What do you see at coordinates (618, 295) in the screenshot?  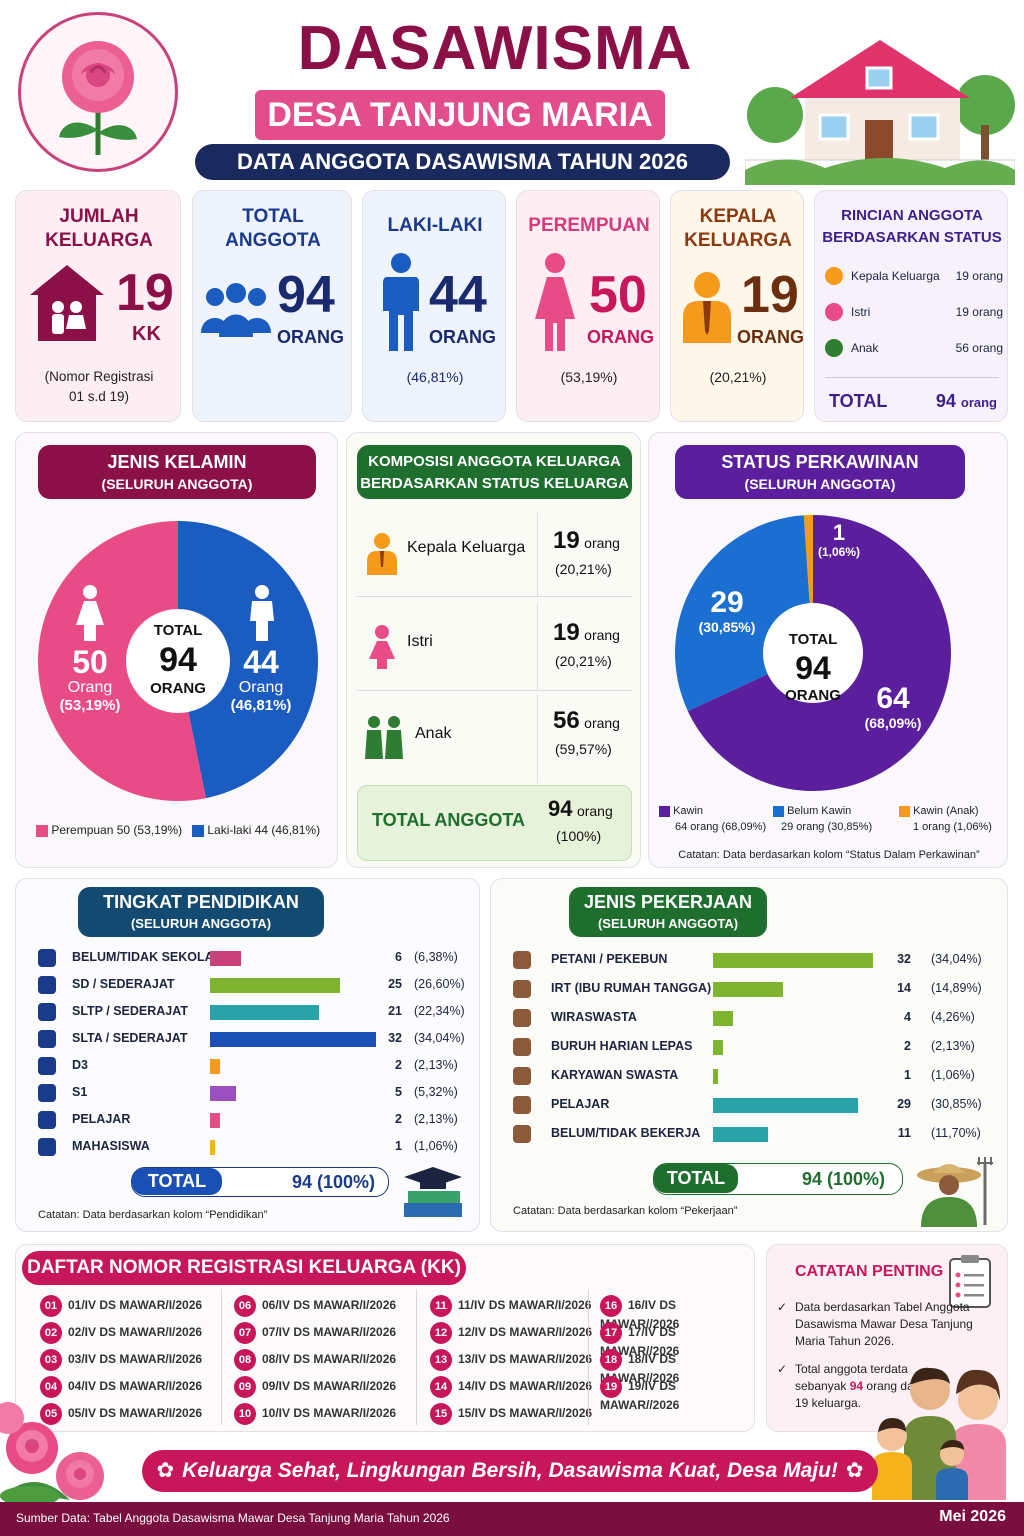 I see `perempuan-value: 50` at bounding box center [618, 295].